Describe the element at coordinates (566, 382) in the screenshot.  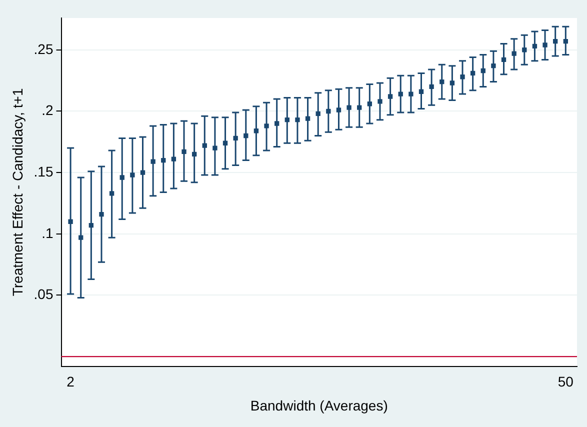
I see `x-tick-label: 50` at that location.